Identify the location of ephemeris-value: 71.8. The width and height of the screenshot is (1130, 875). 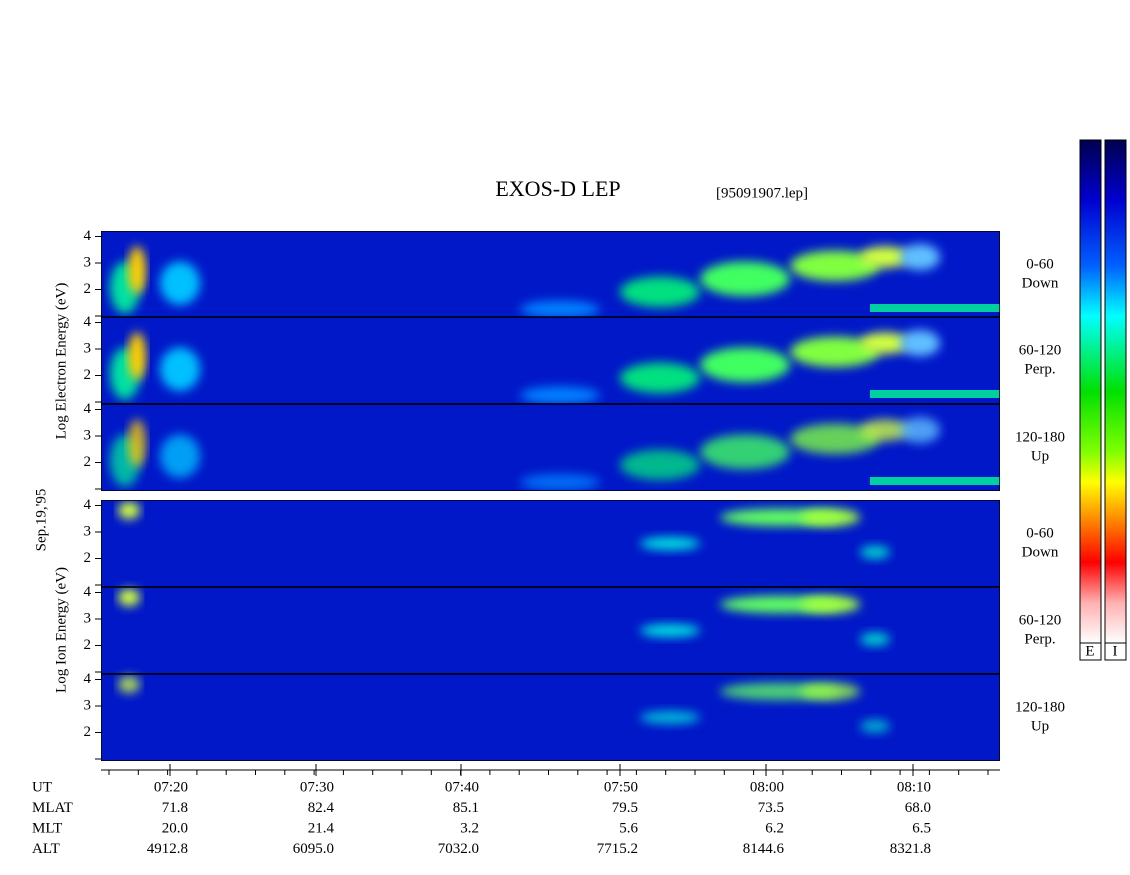
(175, 808).